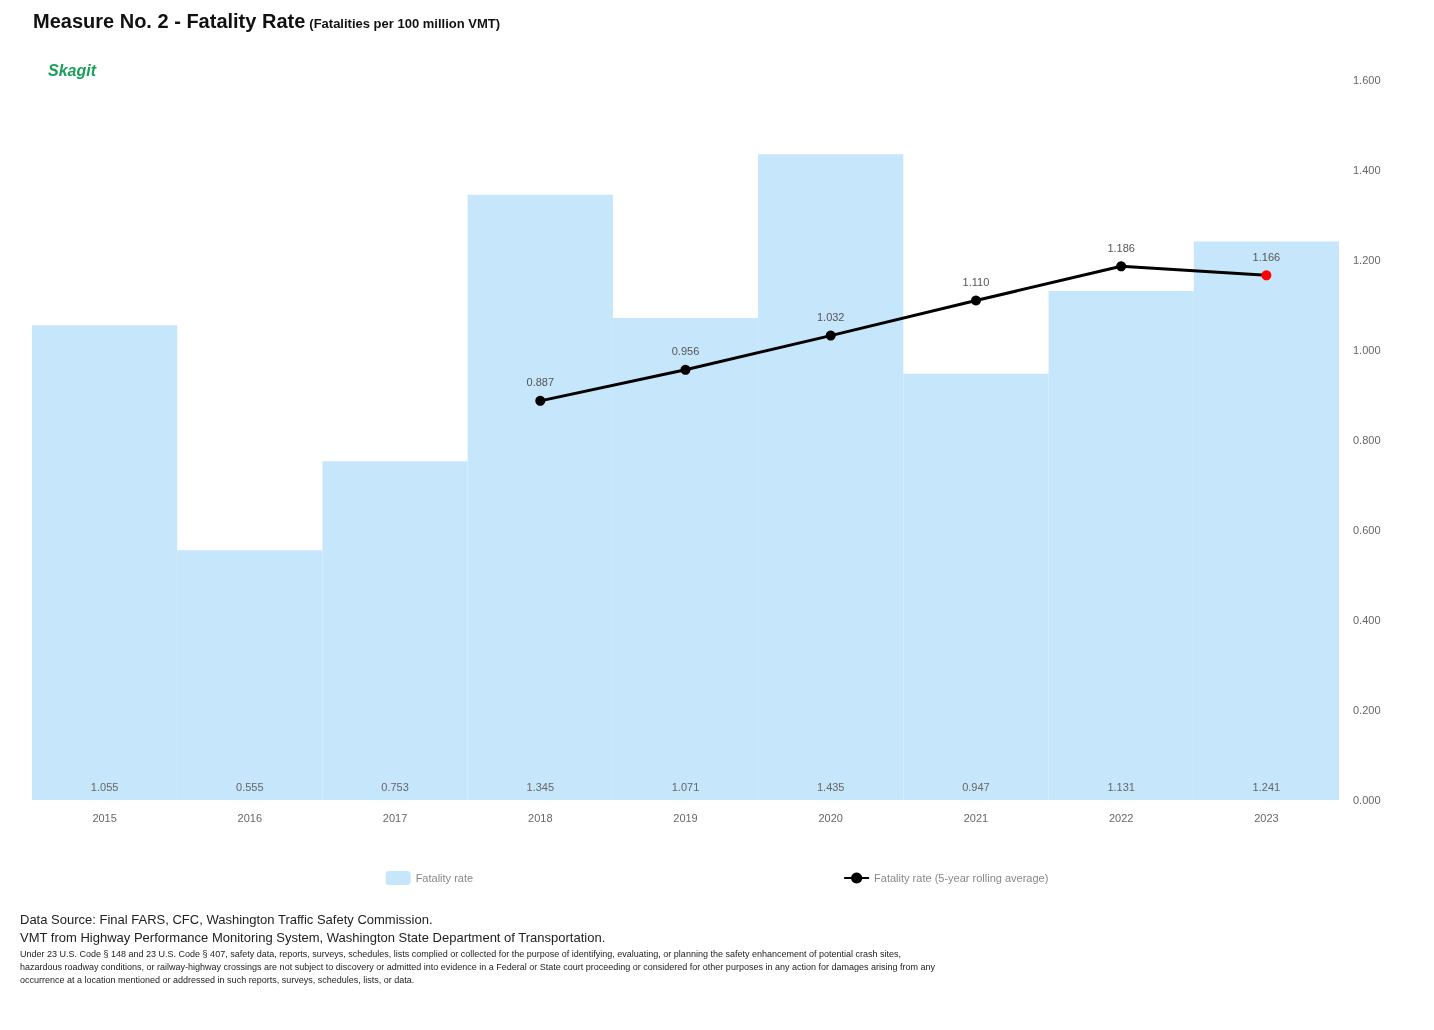 This screenshot has height=1030, width=1434. What do you see at coordinates (1266, 786) in the screenshot?
I see `data-label: 1.241` at bounding box center [1266, 786].